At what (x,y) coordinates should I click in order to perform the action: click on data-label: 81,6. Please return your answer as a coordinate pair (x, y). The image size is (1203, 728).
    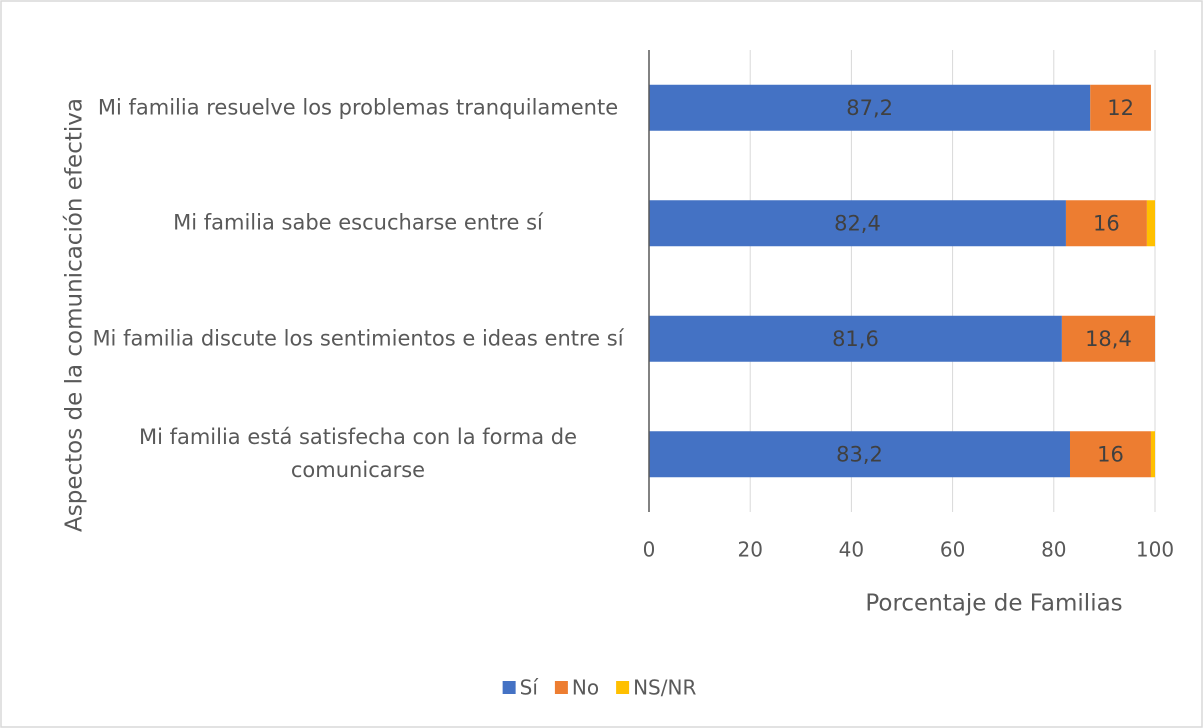
    Looking at the image, I should click on (855, 339).